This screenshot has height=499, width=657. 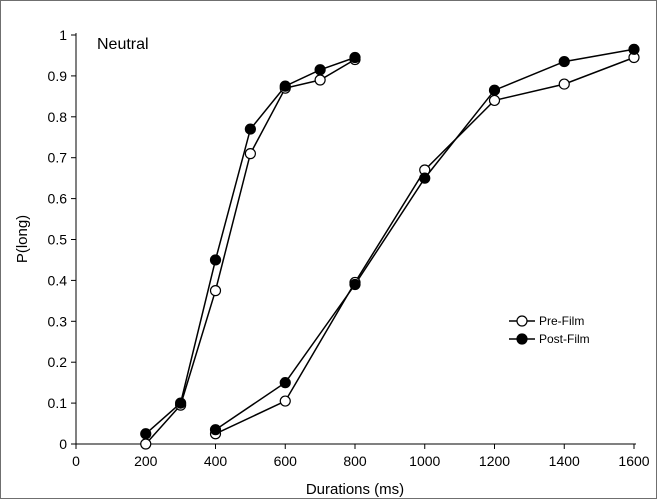 I want to click on y-axis-label: P(long), so click(x=22, y=239).